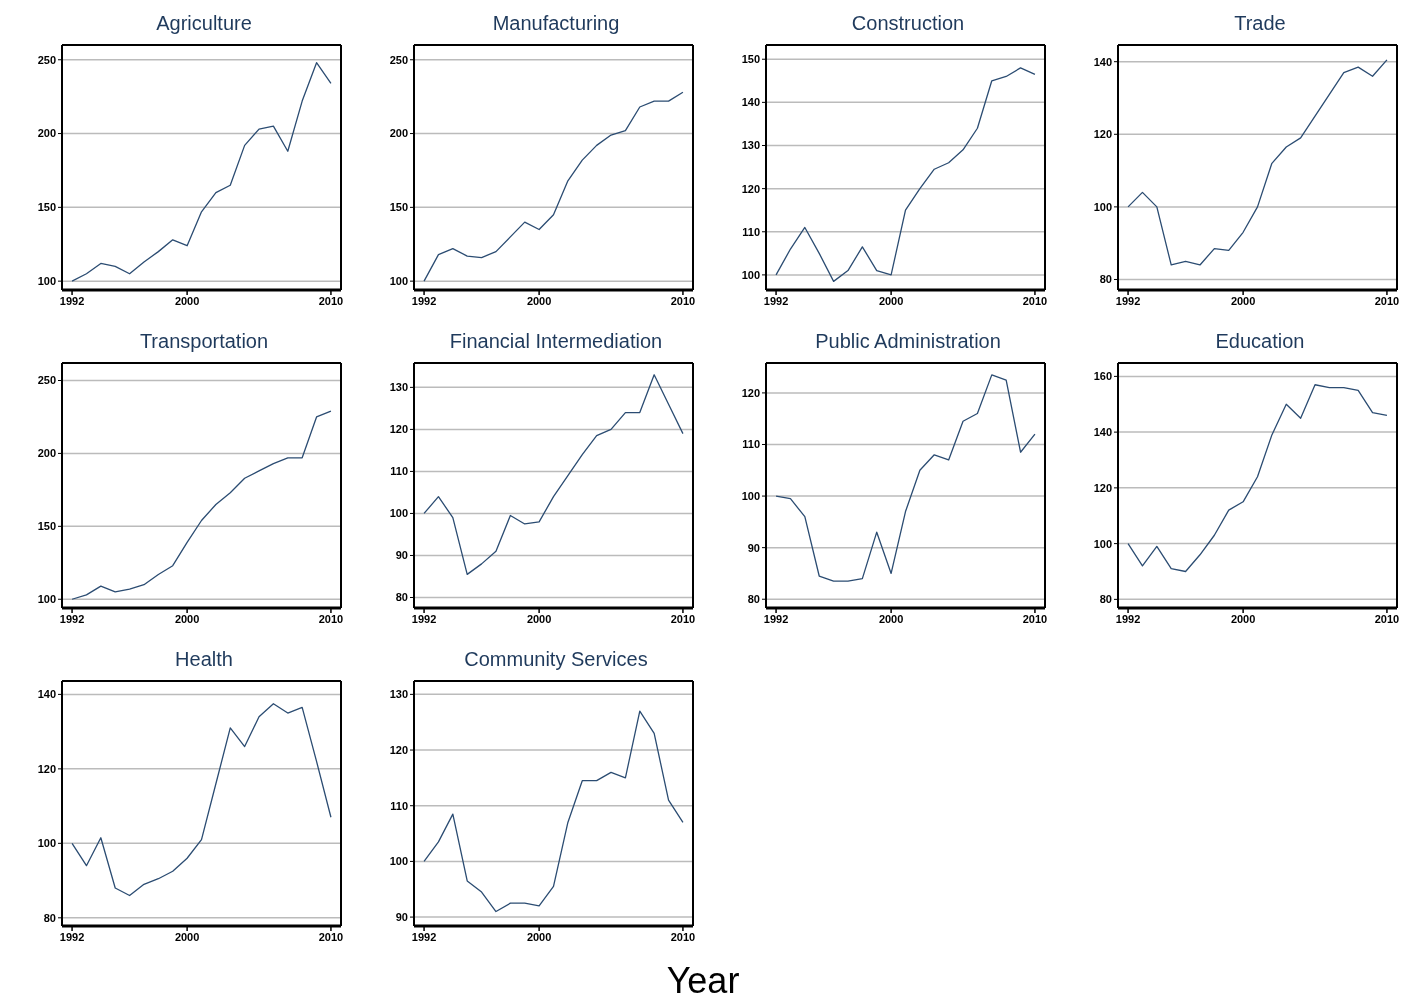 This screenshot has height=1003, width=1402. What do you see at coordinates (908, 341) in the screenshot?
I see `chart-title: Public Administration` at bounding box center [908, 341].